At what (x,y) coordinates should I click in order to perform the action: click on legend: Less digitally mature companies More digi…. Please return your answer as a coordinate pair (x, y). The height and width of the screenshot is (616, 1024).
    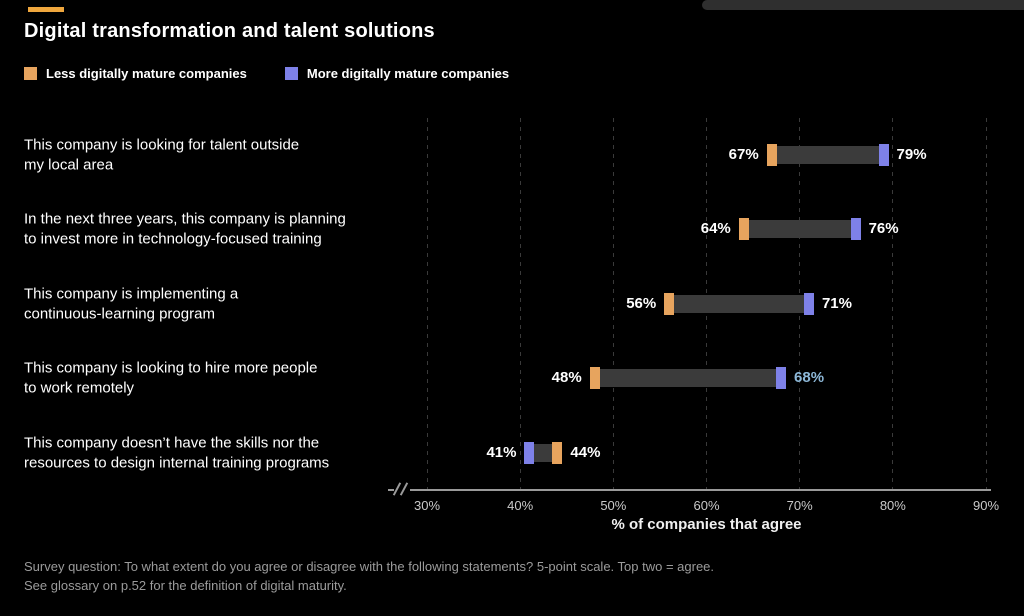
    Looking at the image, I should click on (266, 73).